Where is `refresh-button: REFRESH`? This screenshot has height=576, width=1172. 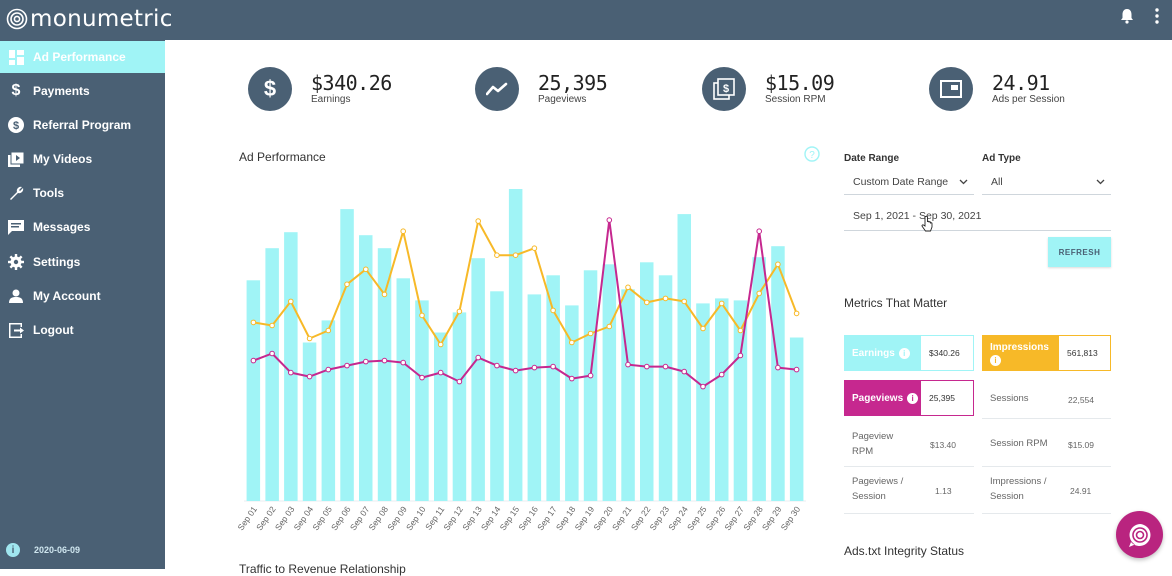 refresh-button: REFRESH is located at coordinates (1079, 252).